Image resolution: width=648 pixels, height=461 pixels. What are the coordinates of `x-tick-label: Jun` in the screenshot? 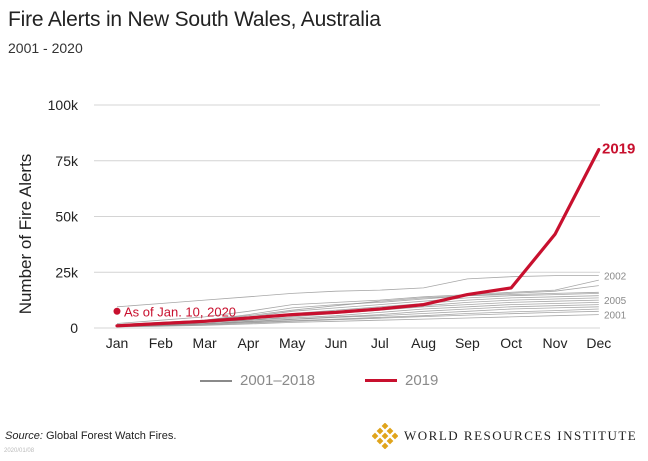 It's located at (336, 343).